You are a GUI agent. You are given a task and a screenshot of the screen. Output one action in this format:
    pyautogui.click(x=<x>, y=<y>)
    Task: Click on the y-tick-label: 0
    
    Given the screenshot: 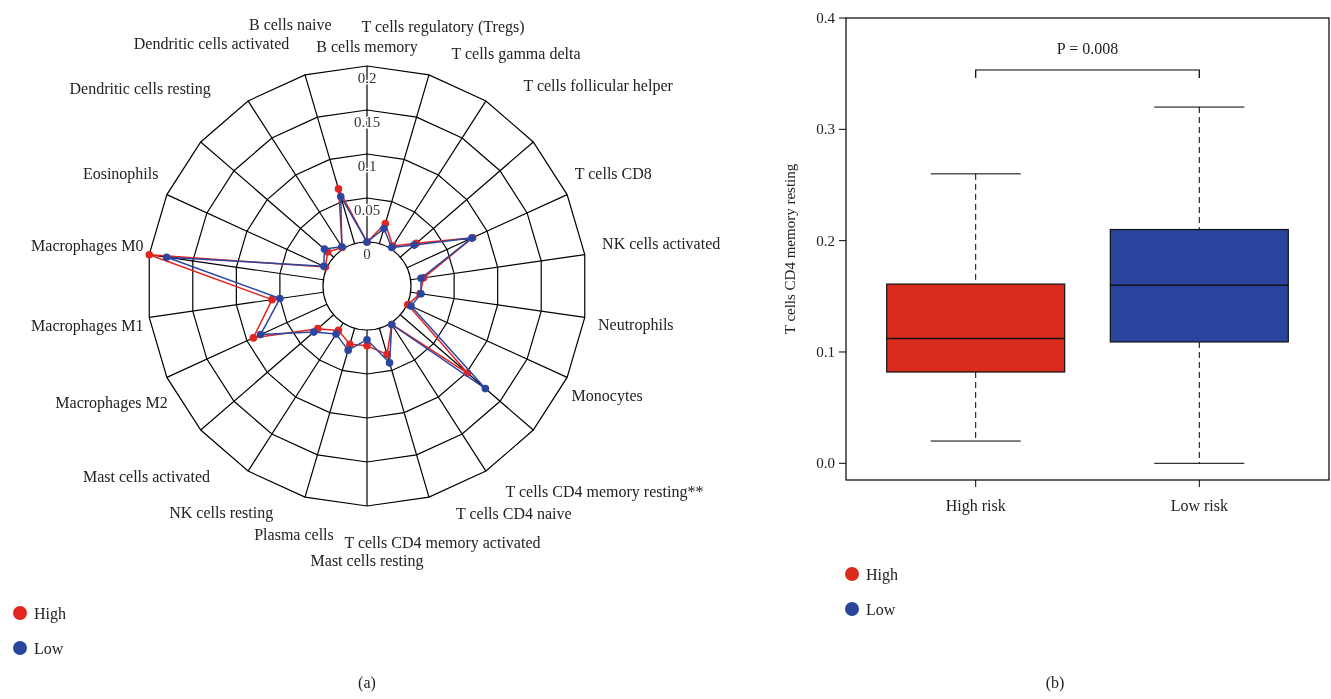 What is the action you would take?
    pyautogui.click(x=367, y=254)
    